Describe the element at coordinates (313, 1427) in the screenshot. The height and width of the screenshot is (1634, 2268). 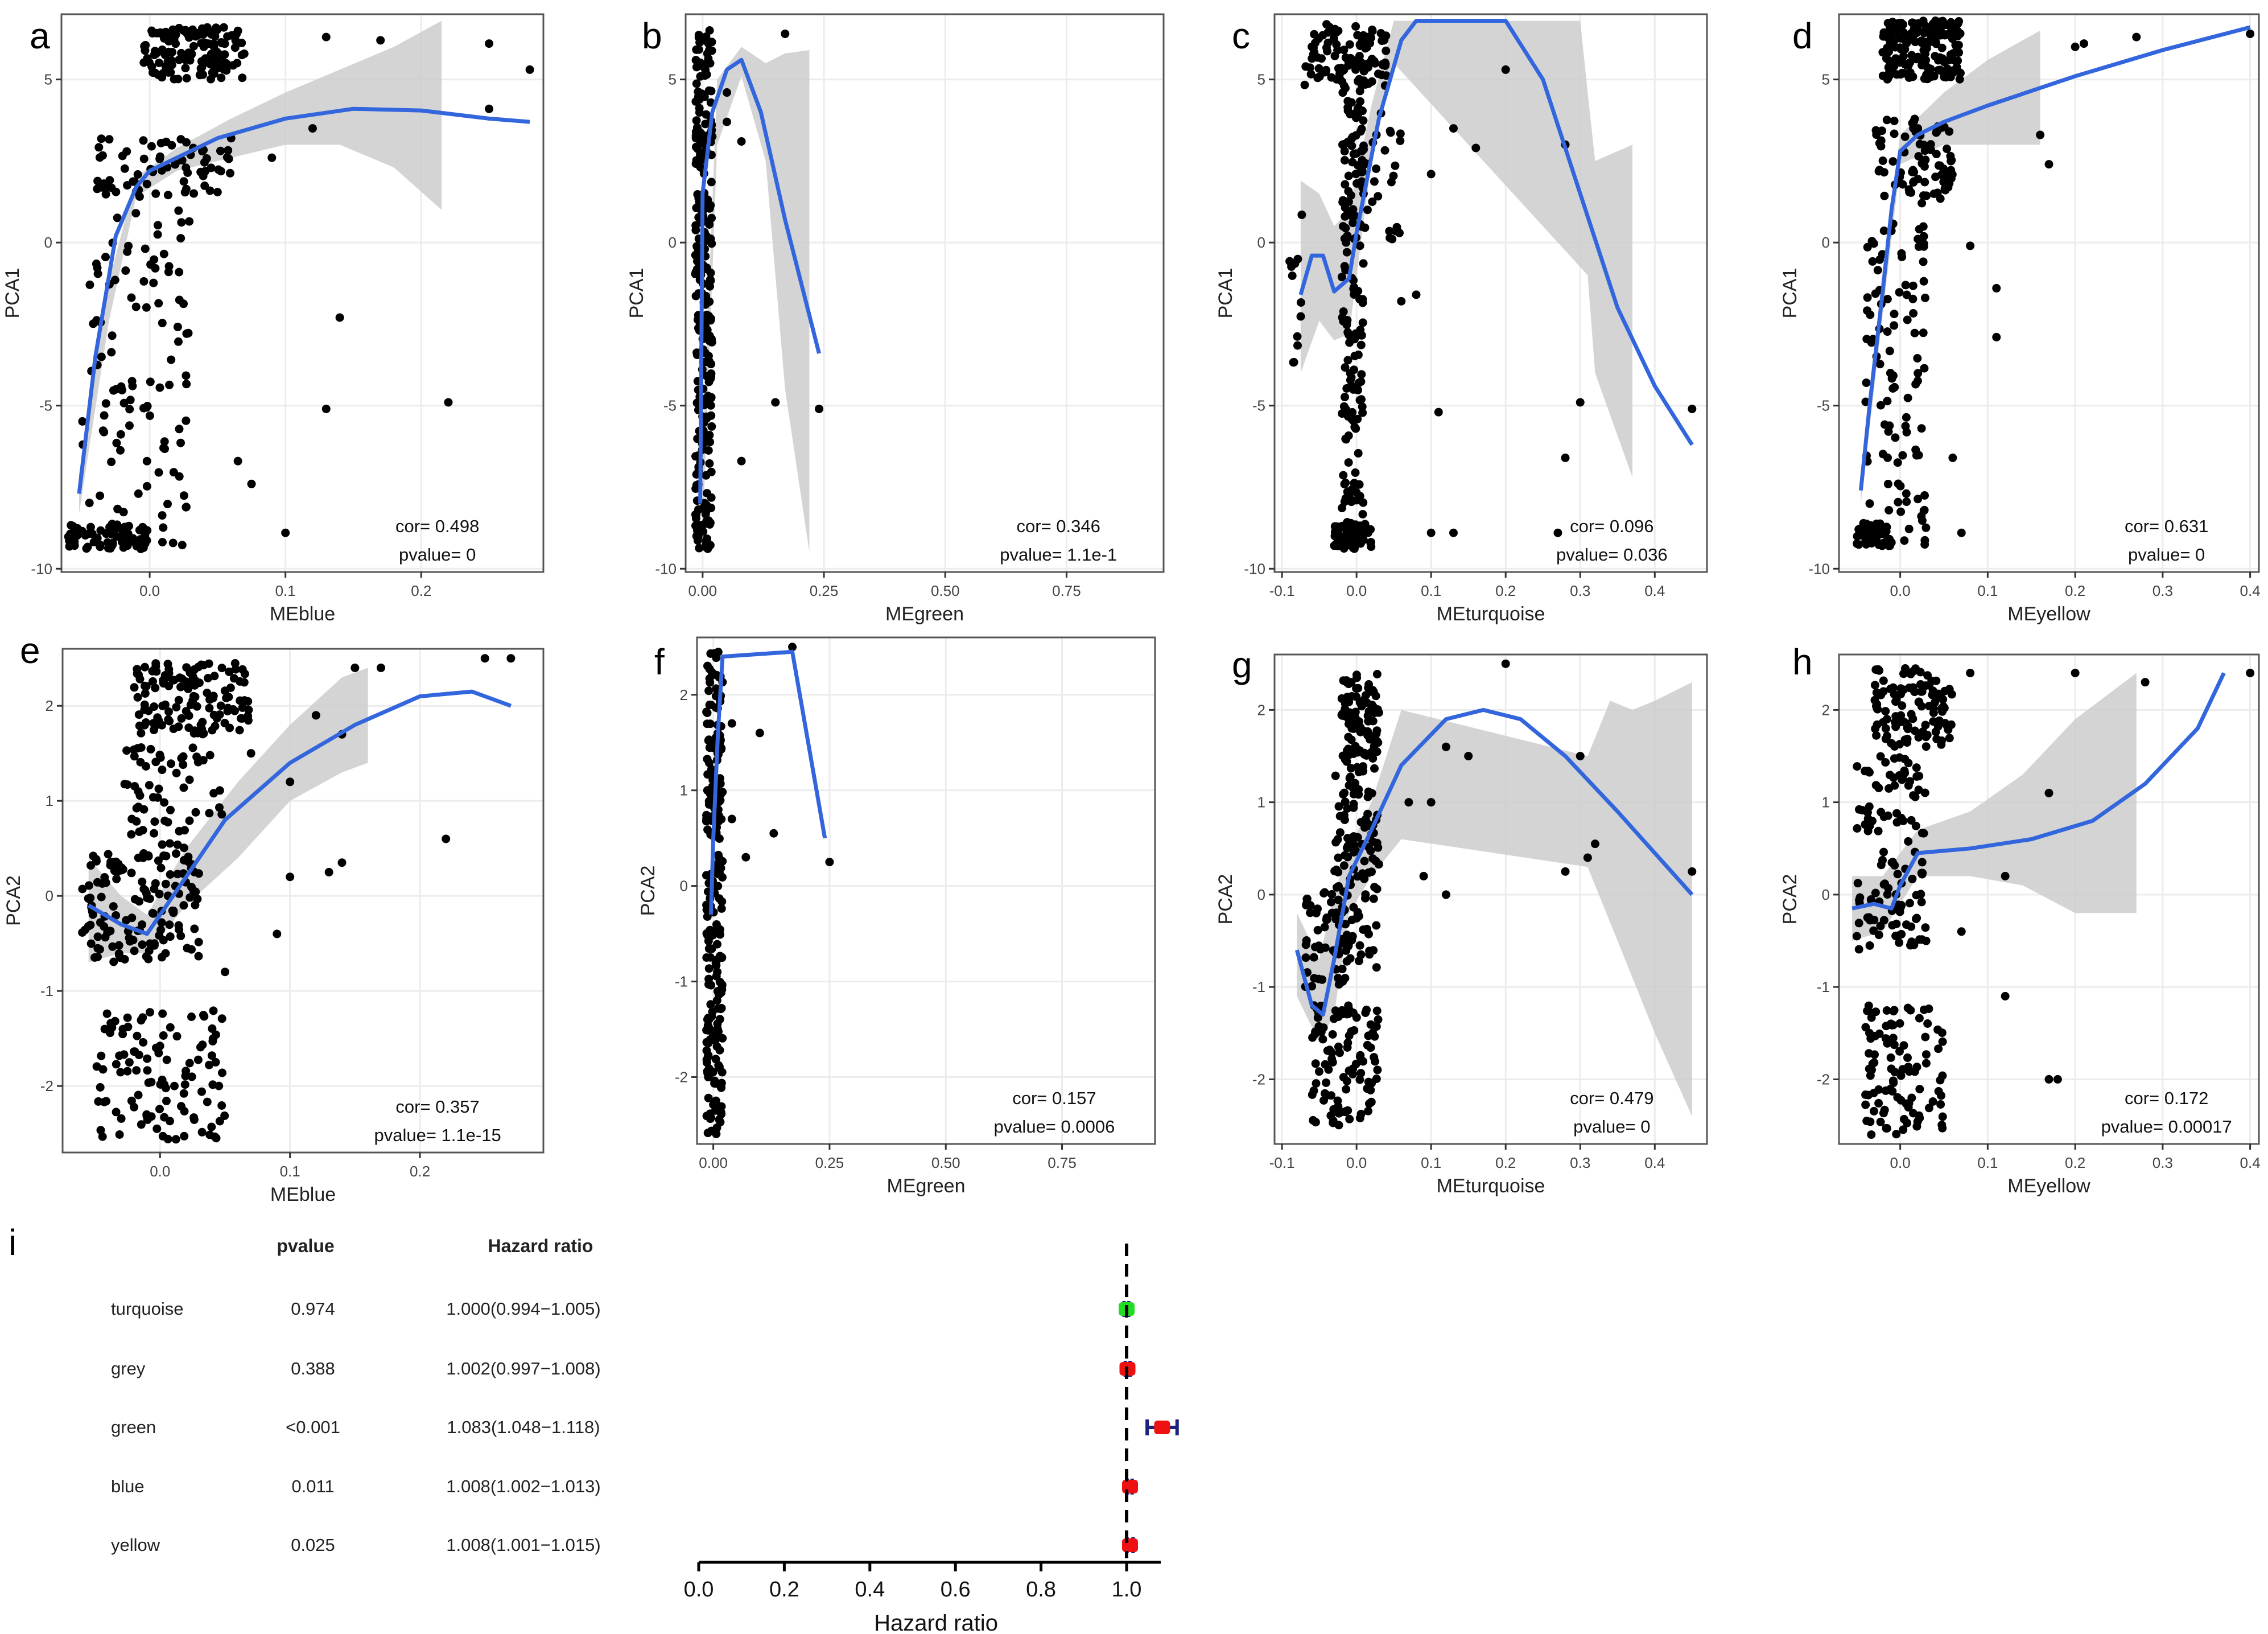
I see `pvalue-value: <0.001` at that location.